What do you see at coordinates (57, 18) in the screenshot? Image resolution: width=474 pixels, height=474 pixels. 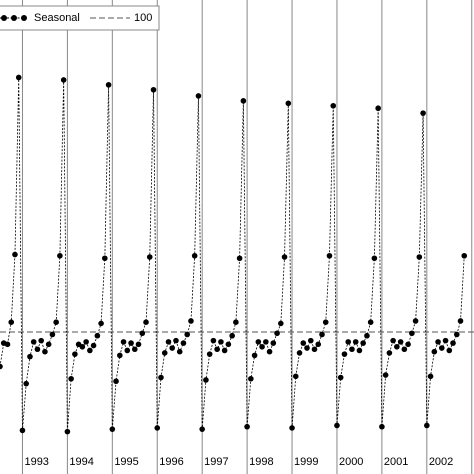 I see `legend-label: Seasonal` at bounding box center [57, 18].